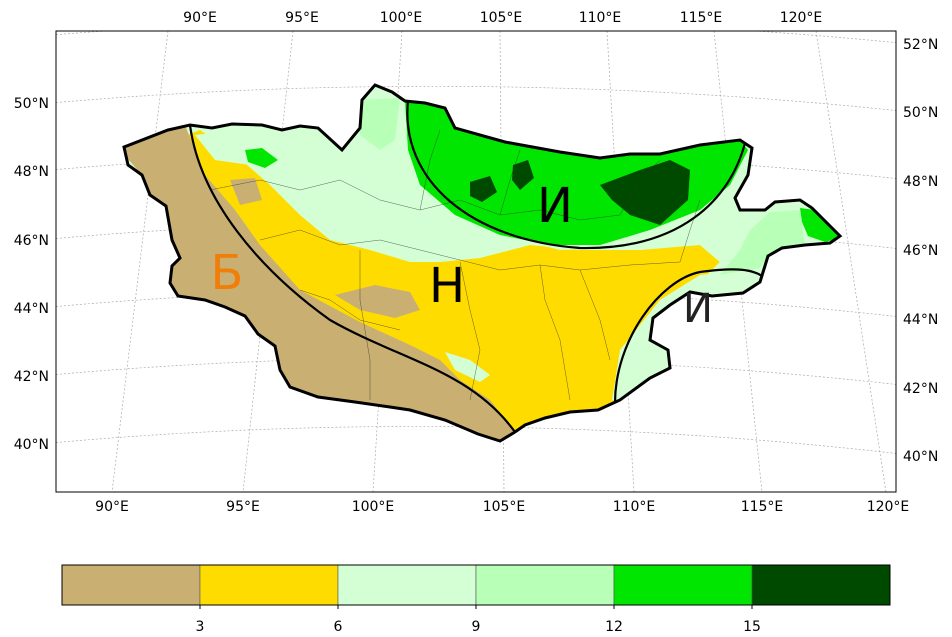 The height and width of the screenshot is (637, 952). I want to click on top-lon-label: 90°E, so click(200, 18).